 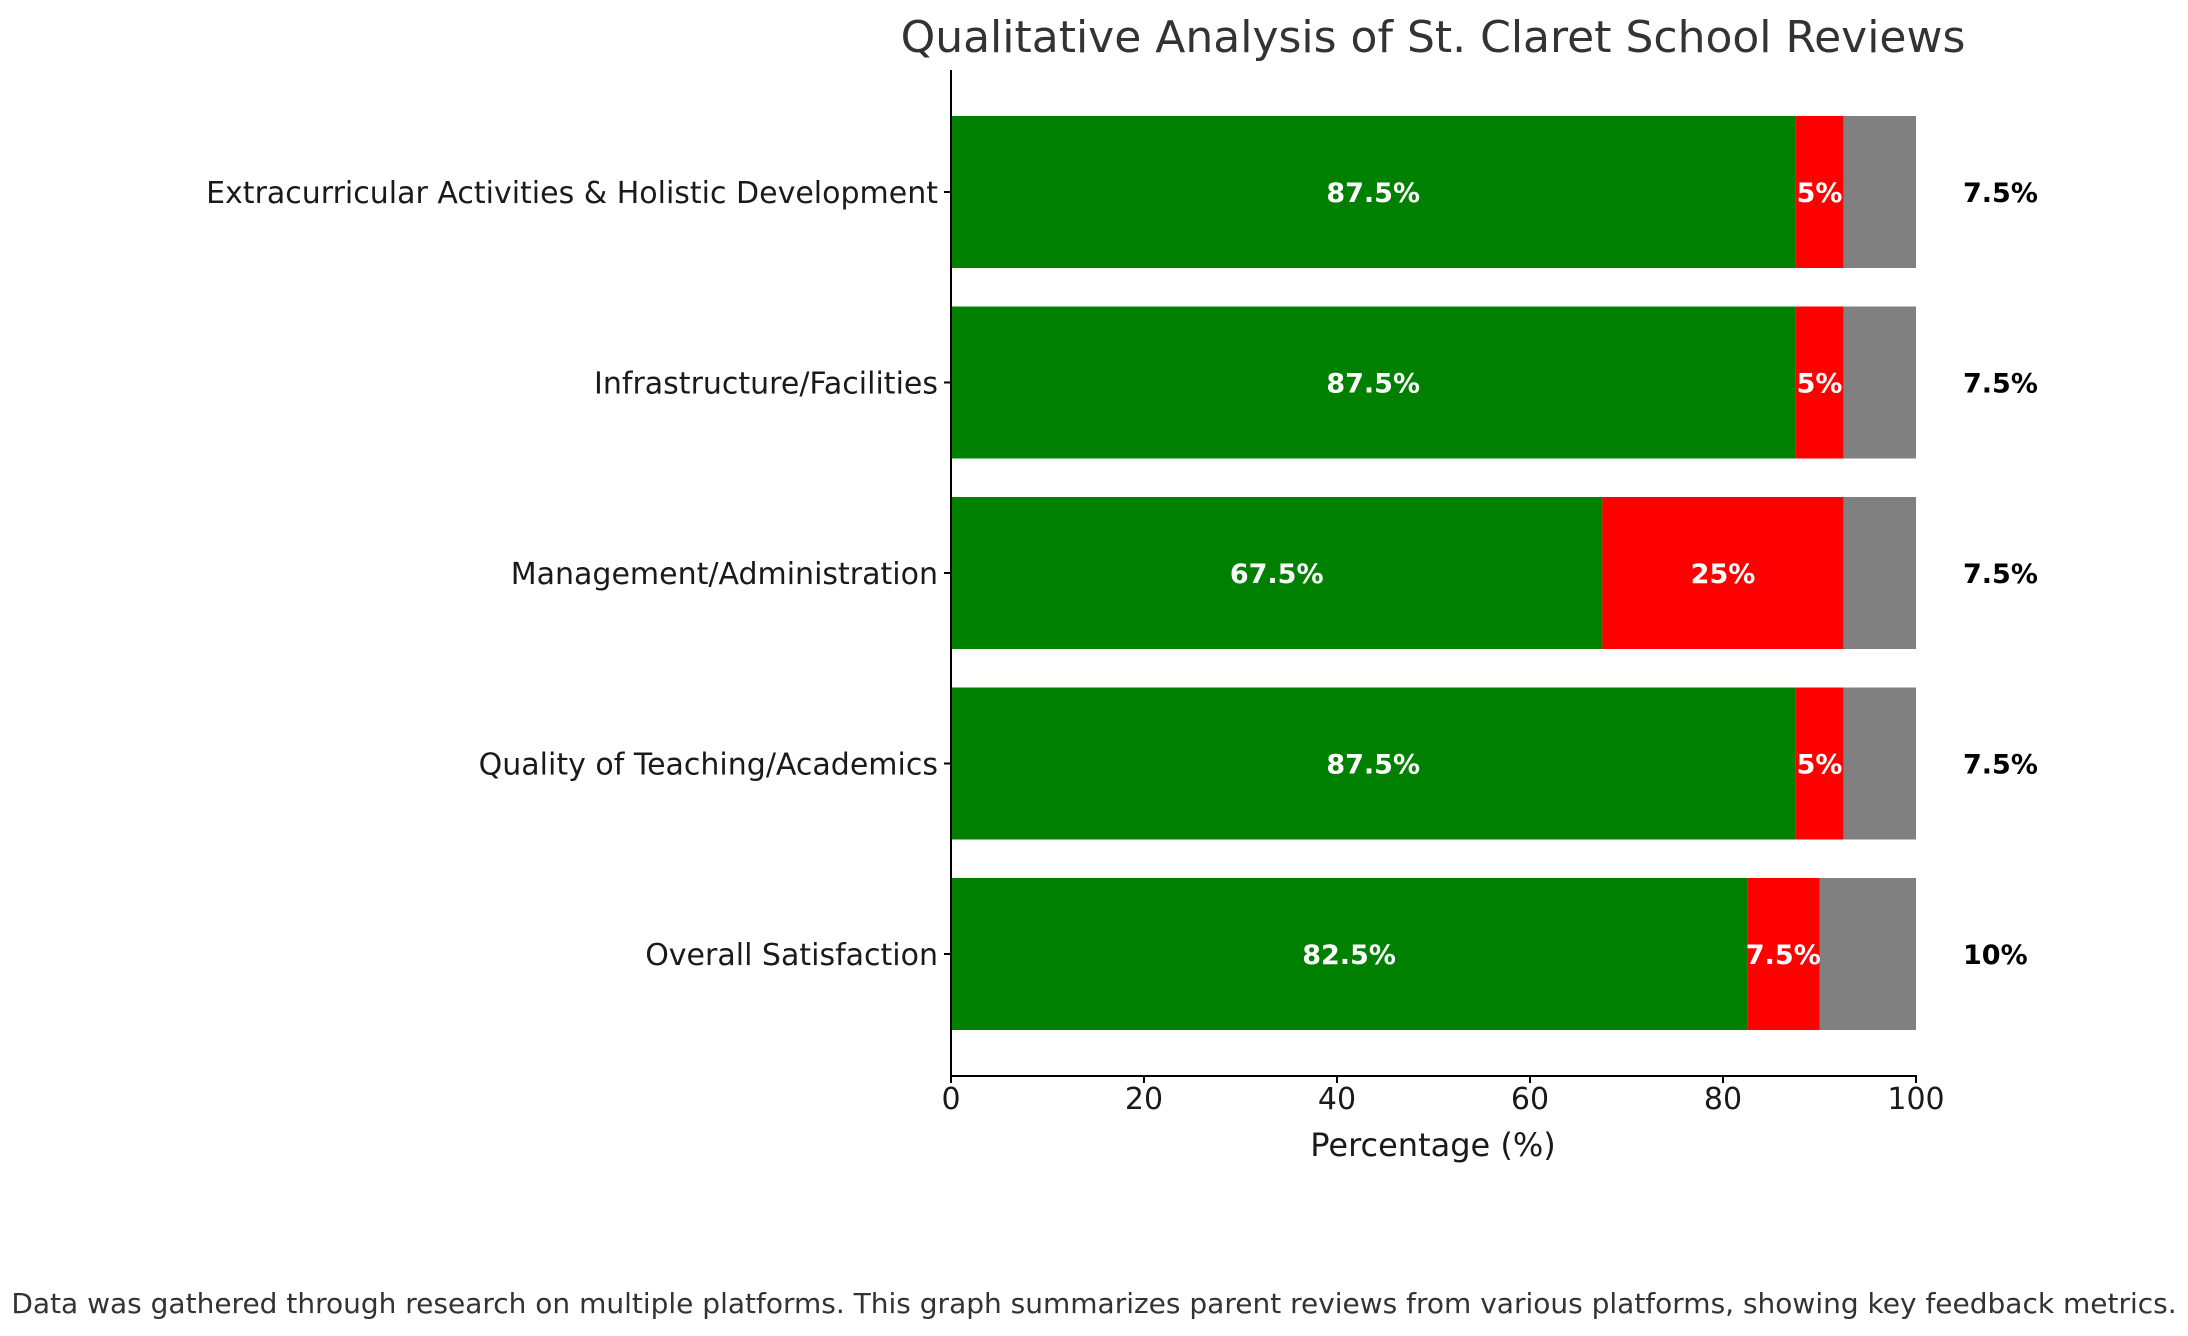 I want to click on category-label: Overall Satisfaction, so click(x=791, y=955).